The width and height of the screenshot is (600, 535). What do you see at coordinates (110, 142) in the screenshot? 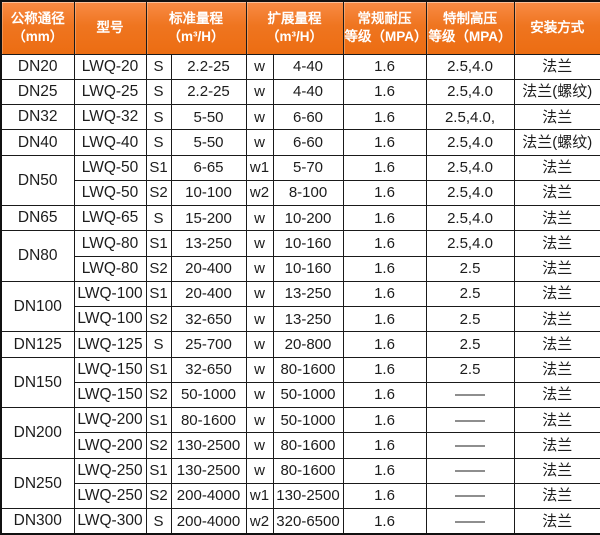
I see `cell-model: LWQ-40` at bounding box center [110, 142].